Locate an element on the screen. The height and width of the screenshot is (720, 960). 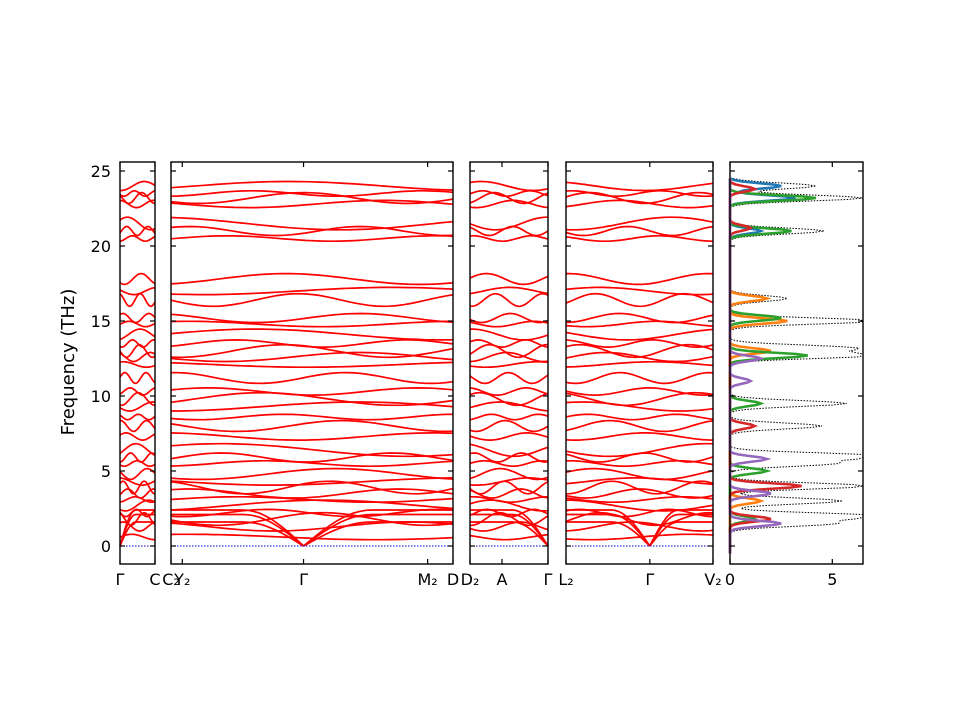
x-tick-label: C₂ is located at coordinates (171, 579).